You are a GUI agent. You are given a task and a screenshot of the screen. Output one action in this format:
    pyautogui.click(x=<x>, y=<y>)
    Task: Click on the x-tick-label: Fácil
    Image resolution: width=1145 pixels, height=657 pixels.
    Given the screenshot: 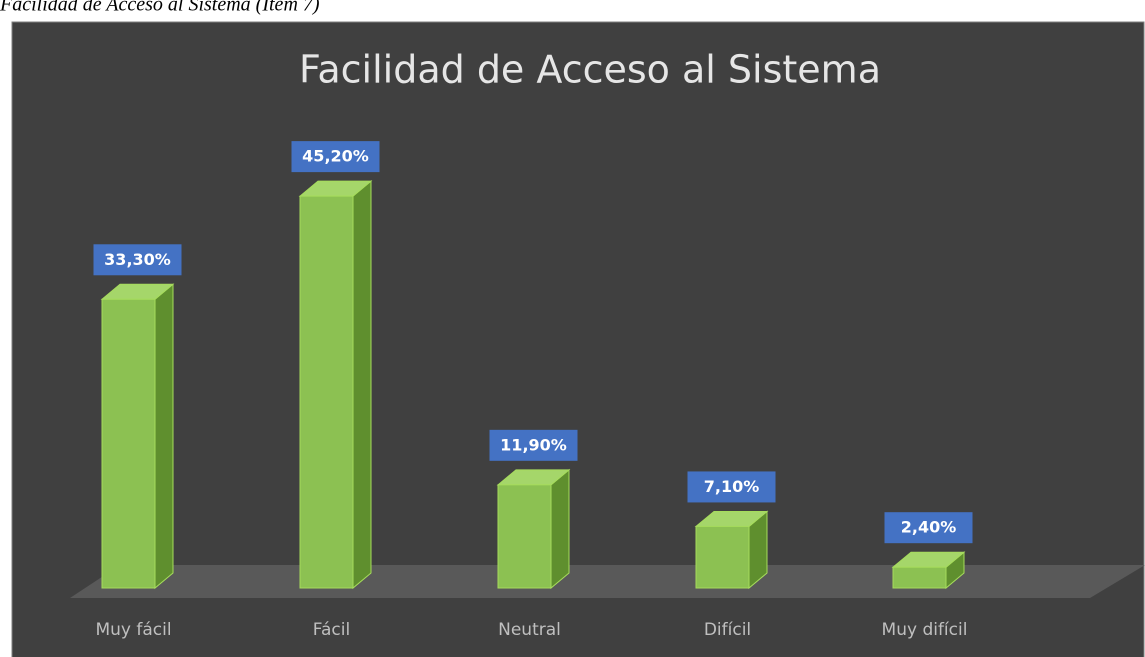 What is the action you would take?
    pyautogui.click(x=331, y=630)
    